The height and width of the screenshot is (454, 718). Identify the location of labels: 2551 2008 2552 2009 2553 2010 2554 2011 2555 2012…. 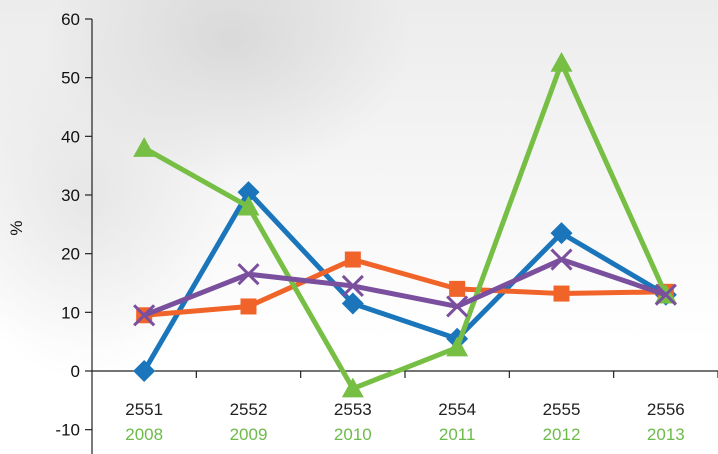
(404, 422).